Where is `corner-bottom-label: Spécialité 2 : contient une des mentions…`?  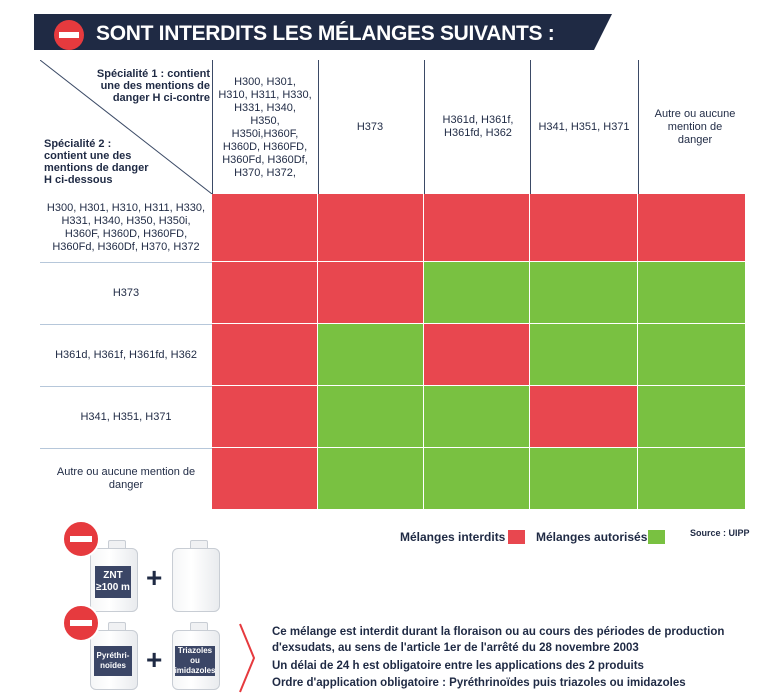 corner-bottom-label: Spécialité 2 : contient une des mentions… is located at coordinates (96, 162).